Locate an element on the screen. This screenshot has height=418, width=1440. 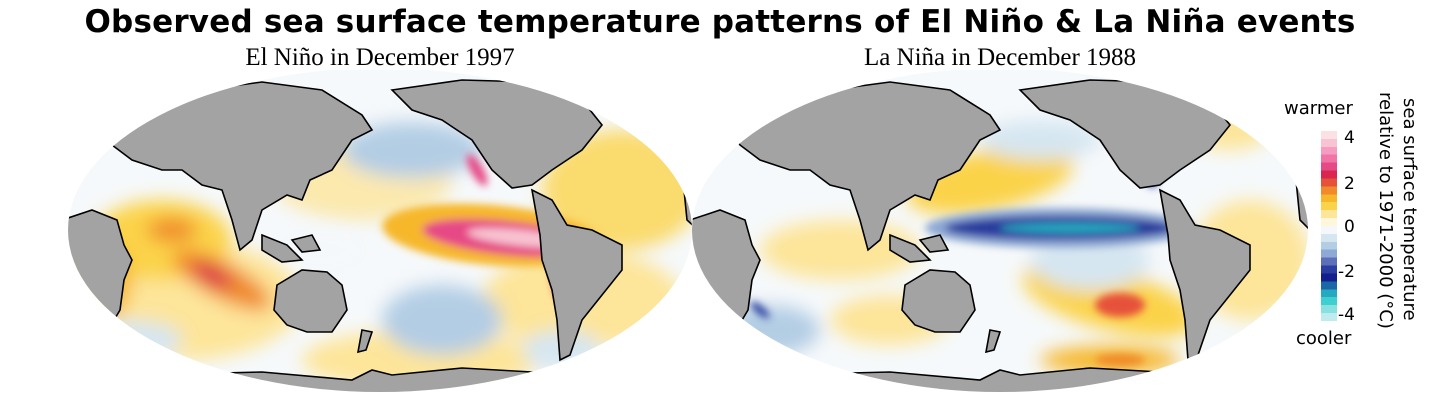
colorbar-tick-2: 2 is located at coordinates (1349, 184).